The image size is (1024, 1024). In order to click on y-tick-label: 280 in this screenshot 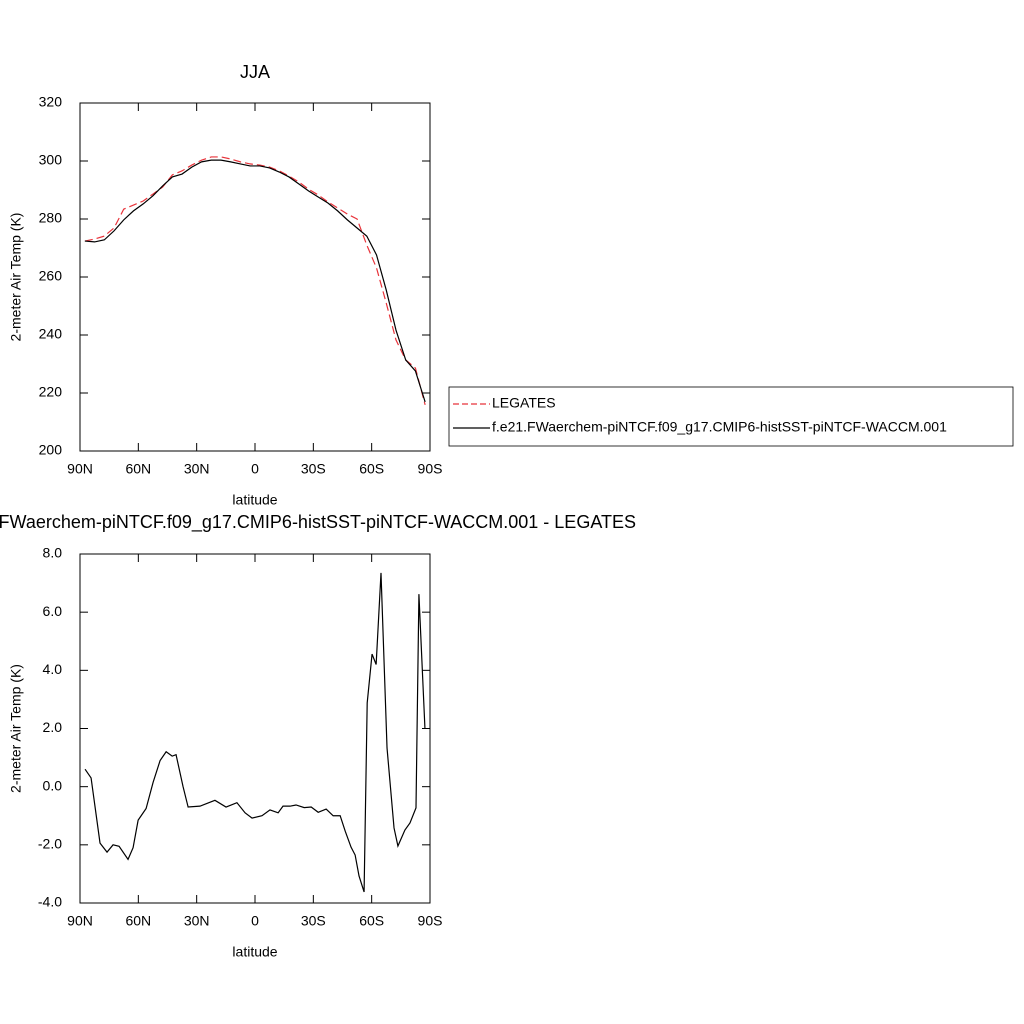, I will do `click(51, 218)`.